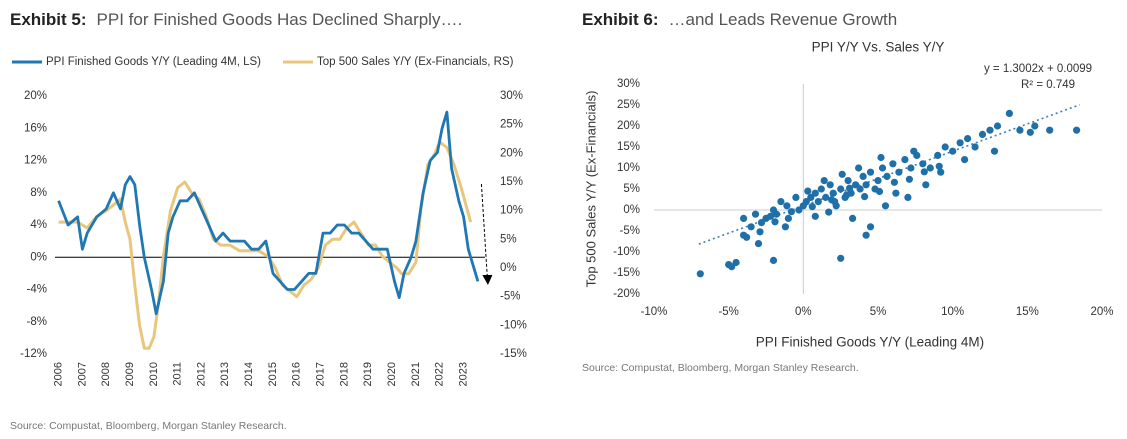 This screenshot has width=1127, height=439. What do you see at coordinates (321, 374) in the screenshot?
I see `x-tick-label: 2017` at bounding box center [321, 374].